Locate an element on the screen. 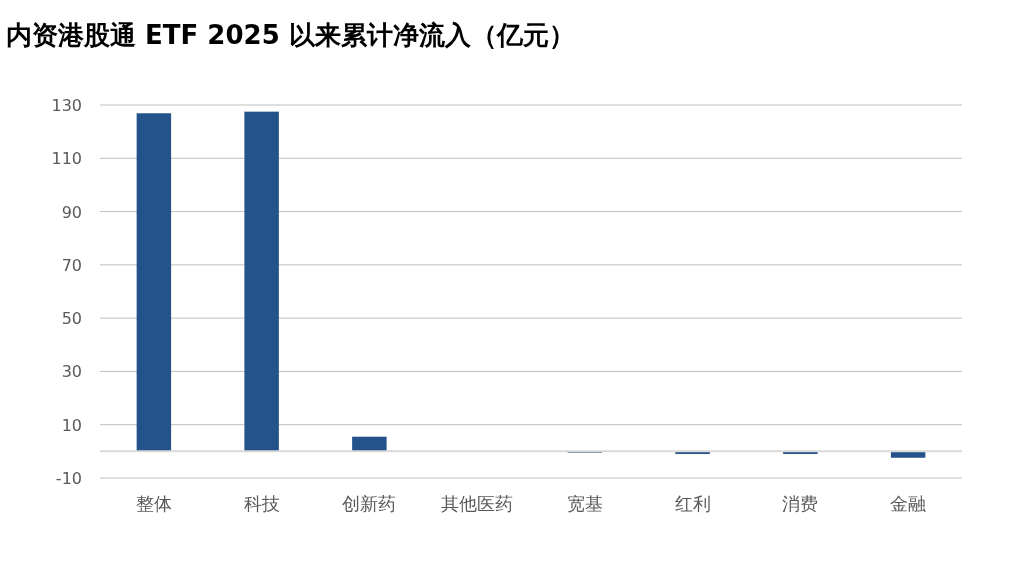 Image resolution: width=1035 pixels, height=576 pixels. y-tick-label: 50 is located at coordinates (71, 319).